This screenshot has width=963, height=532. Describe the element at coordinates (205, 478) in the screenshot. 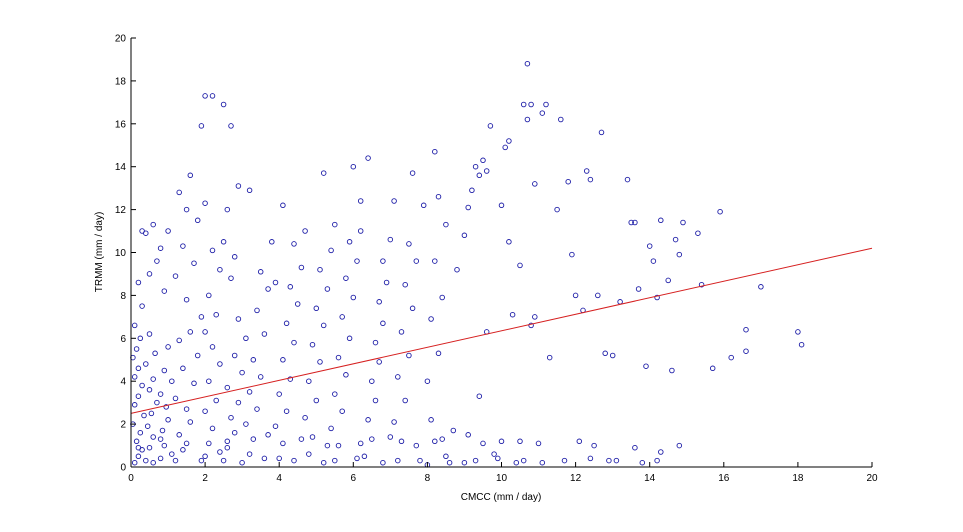

I see `x-tick-label: 2` at that location.